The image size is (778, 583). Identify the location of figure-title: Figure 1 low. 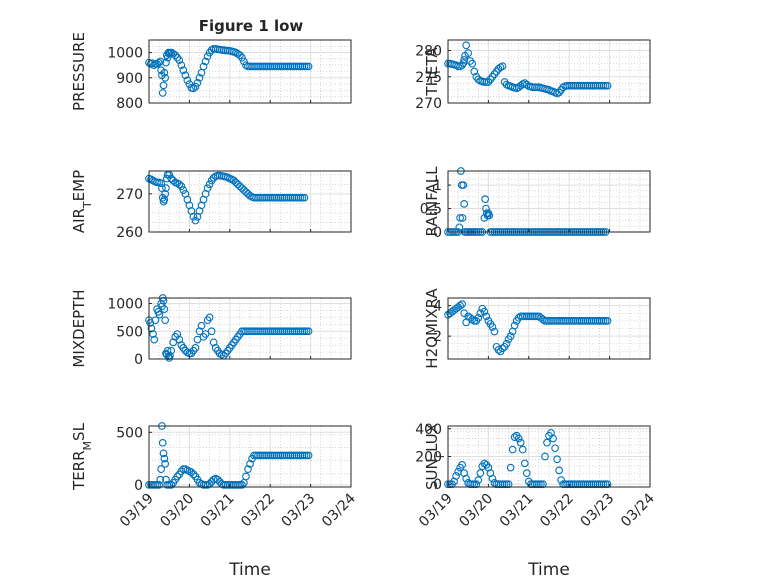
(251, 26).